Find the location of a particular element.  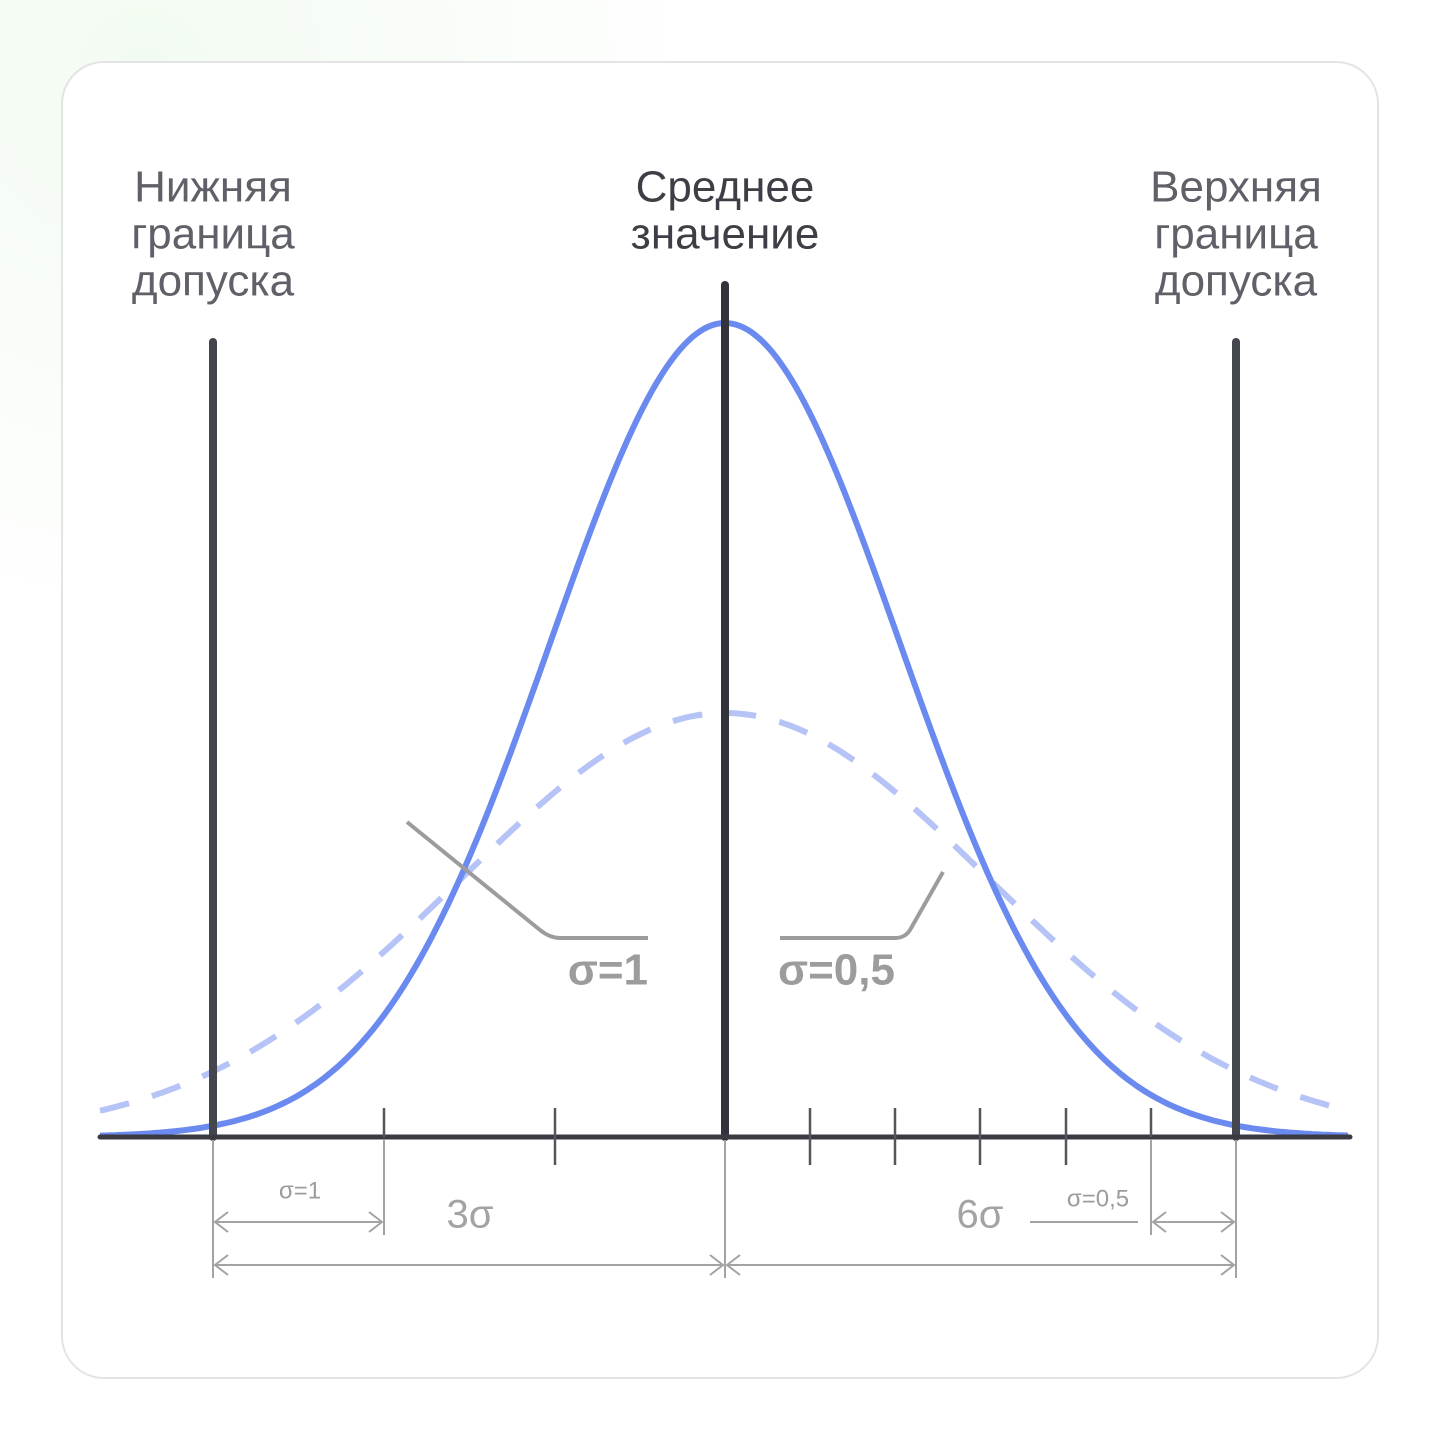

label: Нижняя is located at coordinates (213, 187).